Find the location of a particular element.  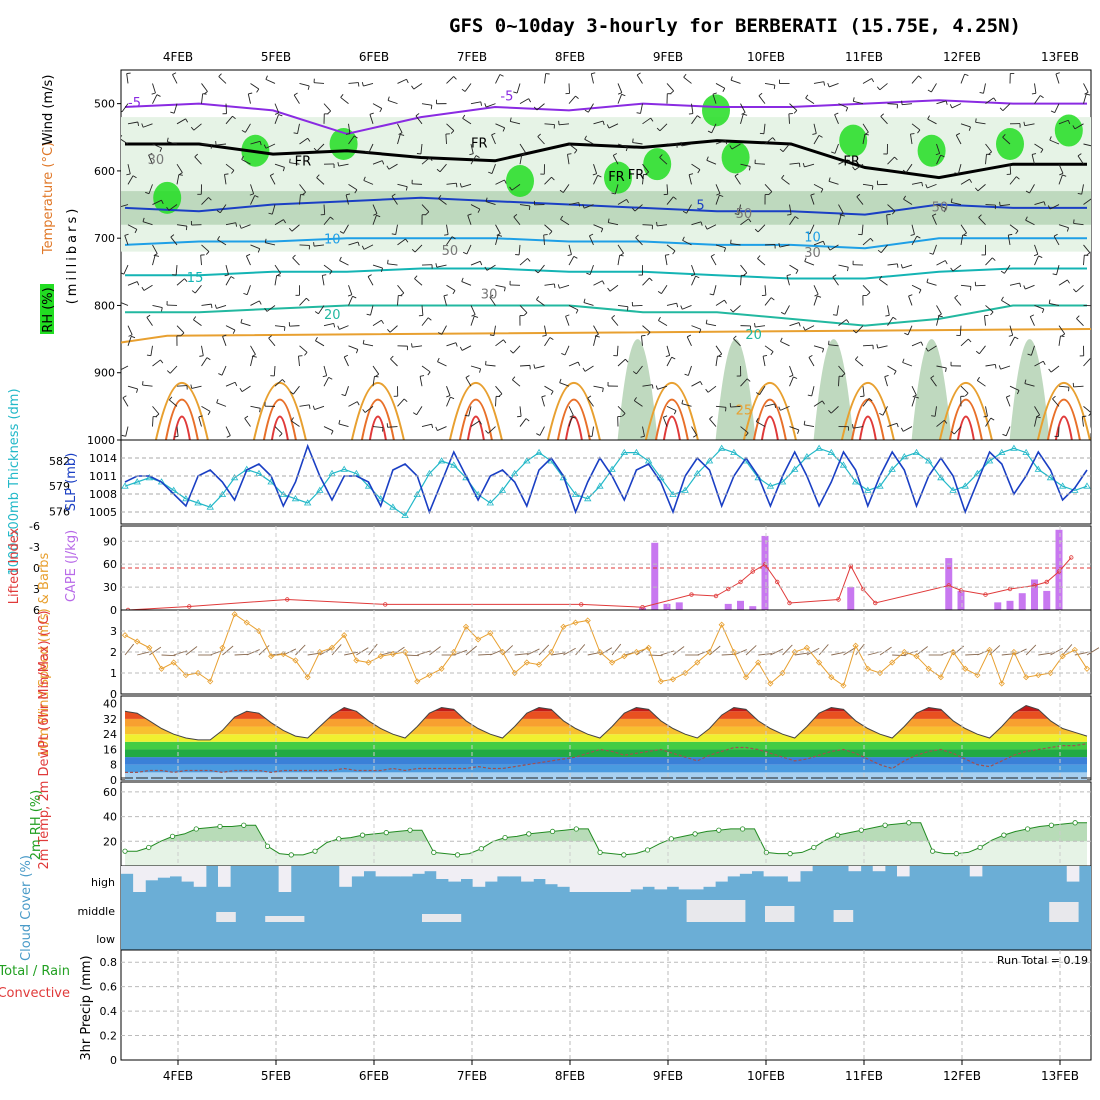

bottom-date-label: 6FEB is located at coordinates (374, 1076).